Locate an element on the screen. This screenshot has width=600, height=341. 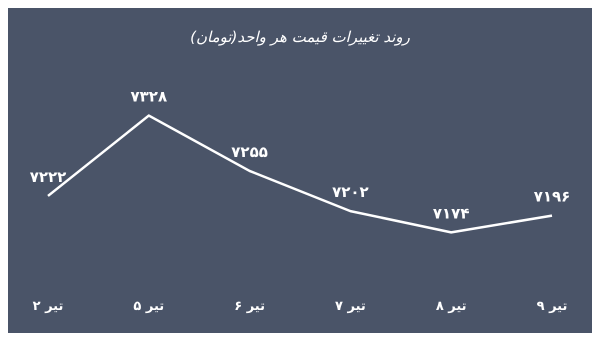
x-tick-label: ۲ تیر is located at coordinates (48, 306).